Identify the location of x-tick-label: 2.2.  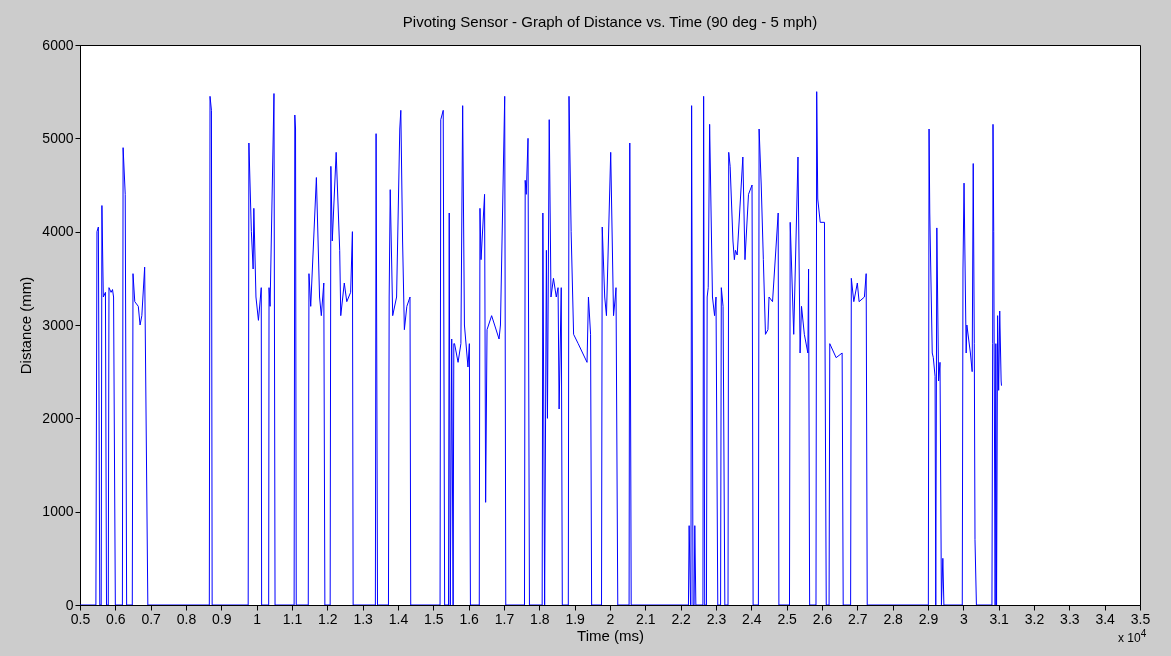
(681, 618).